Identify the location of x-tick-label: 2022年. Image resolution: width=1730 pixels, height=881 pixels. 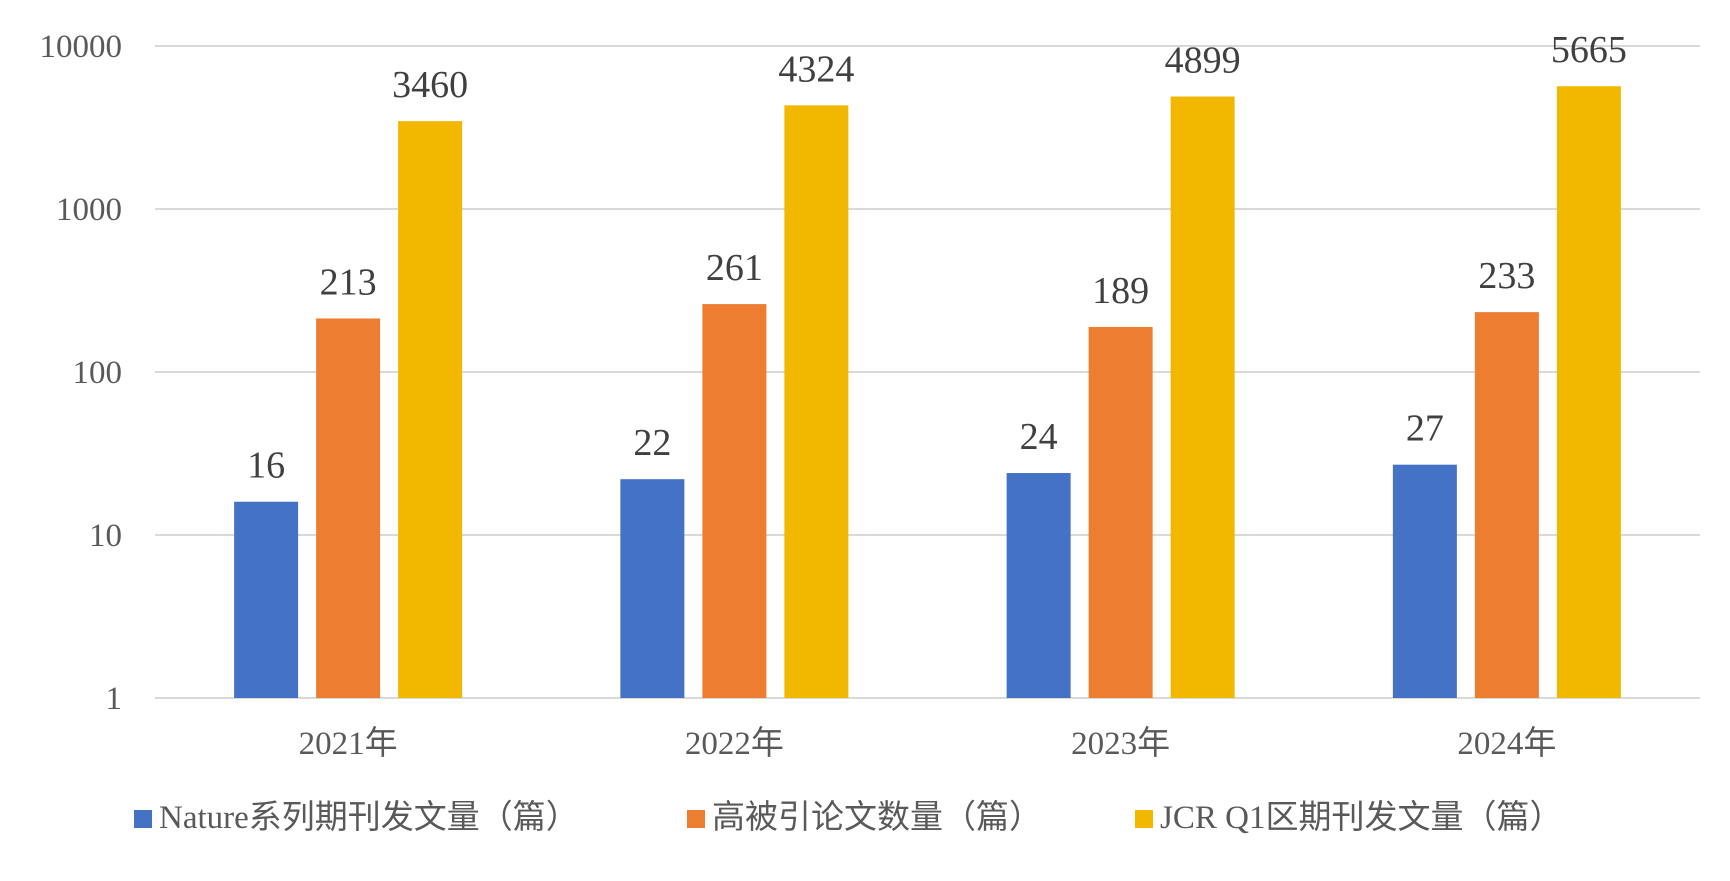
(734, 743).